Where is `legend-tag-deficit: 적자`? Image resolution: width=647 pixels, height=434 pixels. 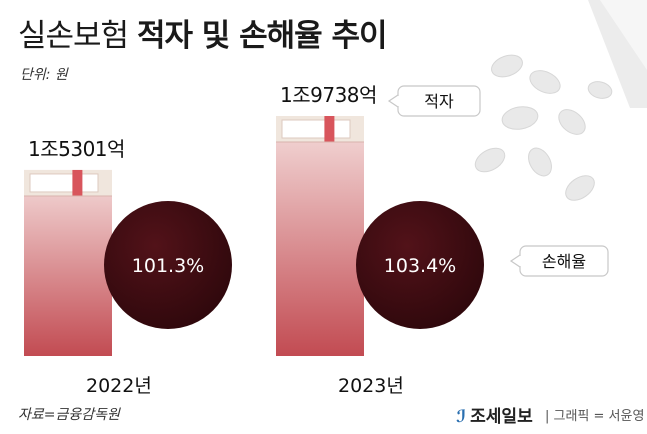
legend-tag-deficit: 적자 is located at coordinates (434, 101).